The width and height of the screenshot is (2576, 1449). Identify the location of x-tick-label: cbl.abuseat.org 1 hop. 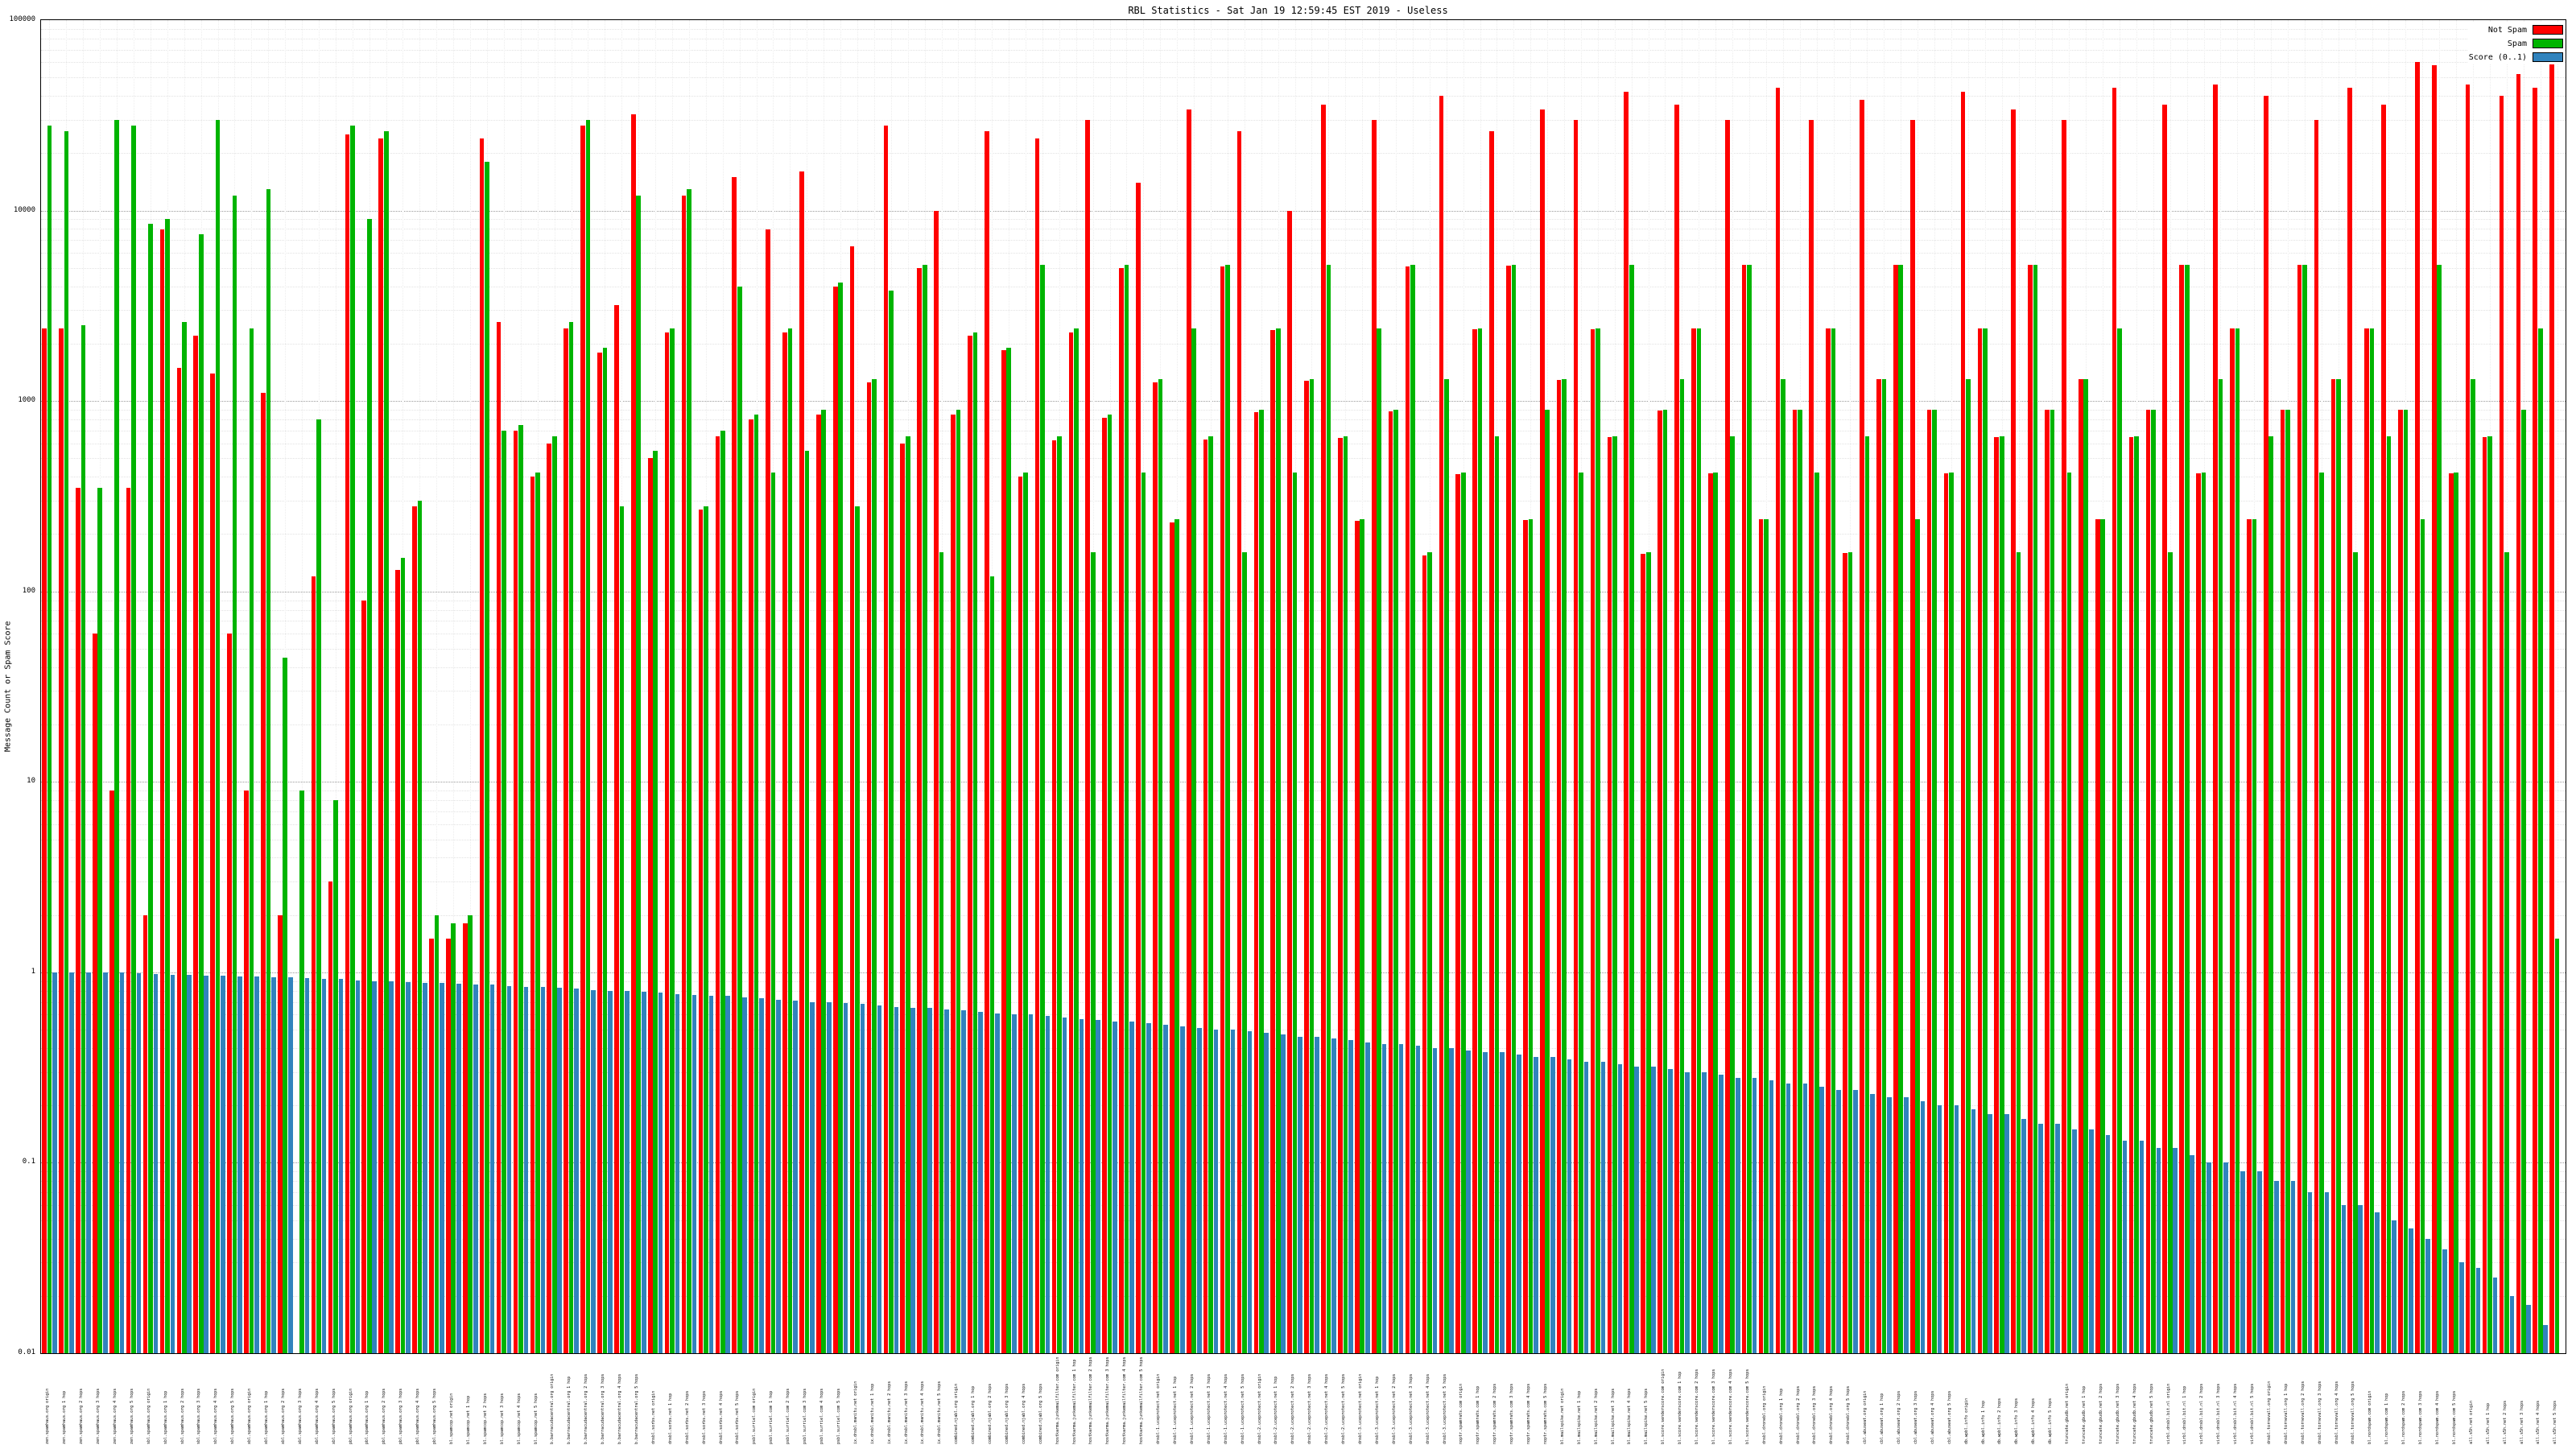
(1882, 1418).